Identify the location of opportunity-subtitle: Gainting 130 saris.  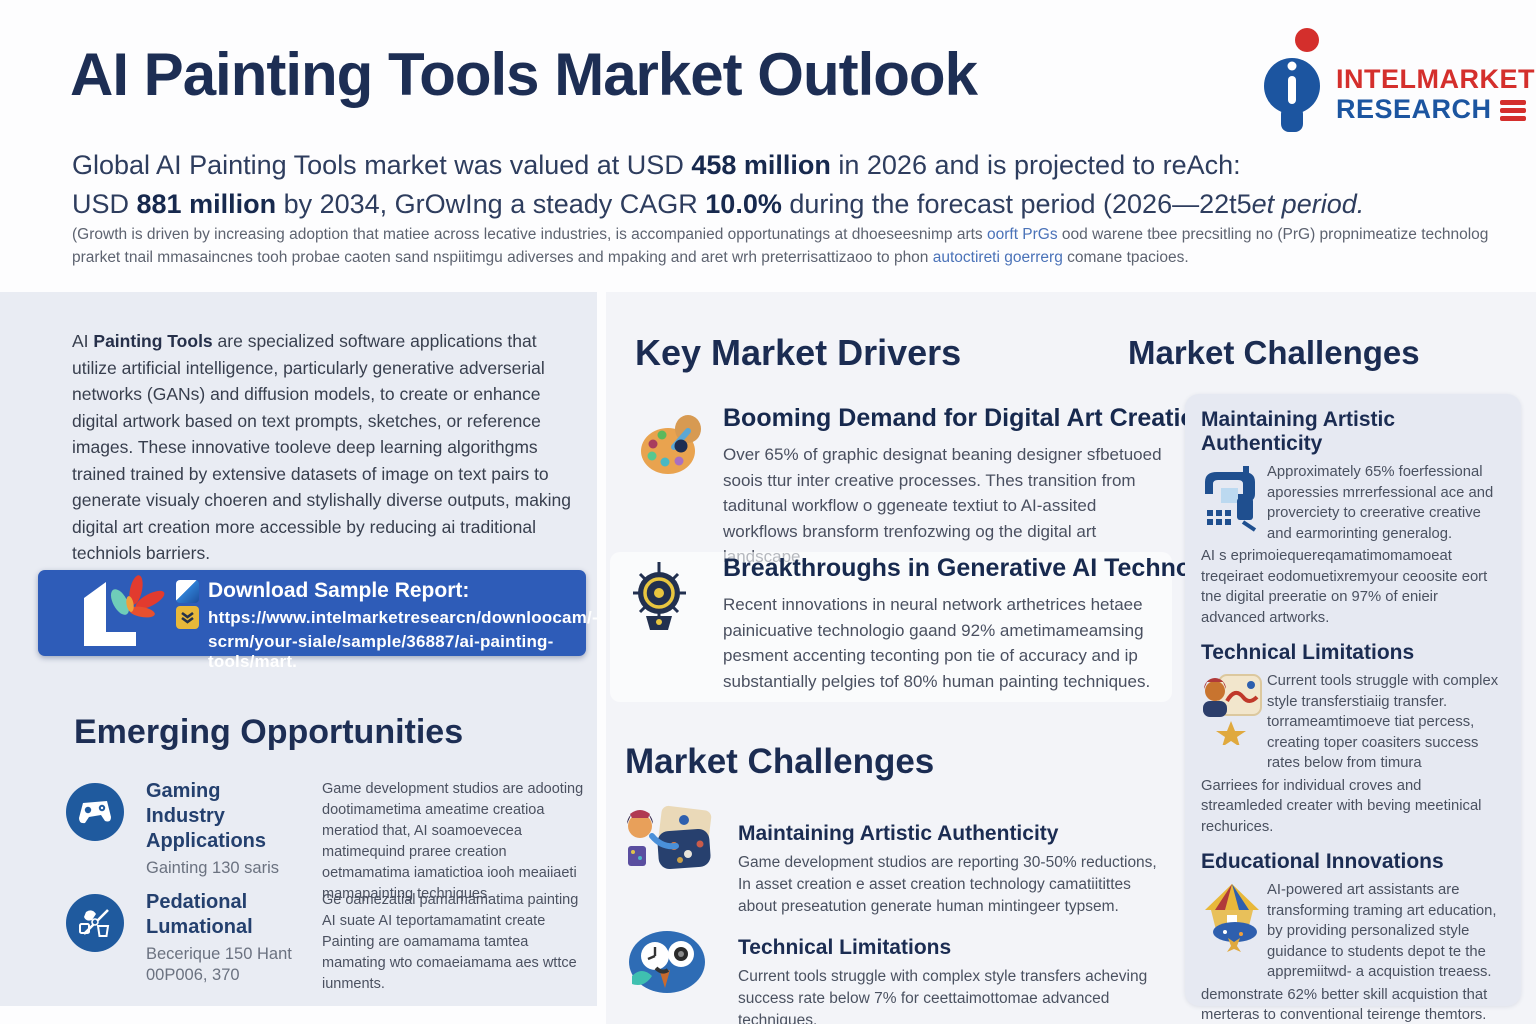
(212, 868).